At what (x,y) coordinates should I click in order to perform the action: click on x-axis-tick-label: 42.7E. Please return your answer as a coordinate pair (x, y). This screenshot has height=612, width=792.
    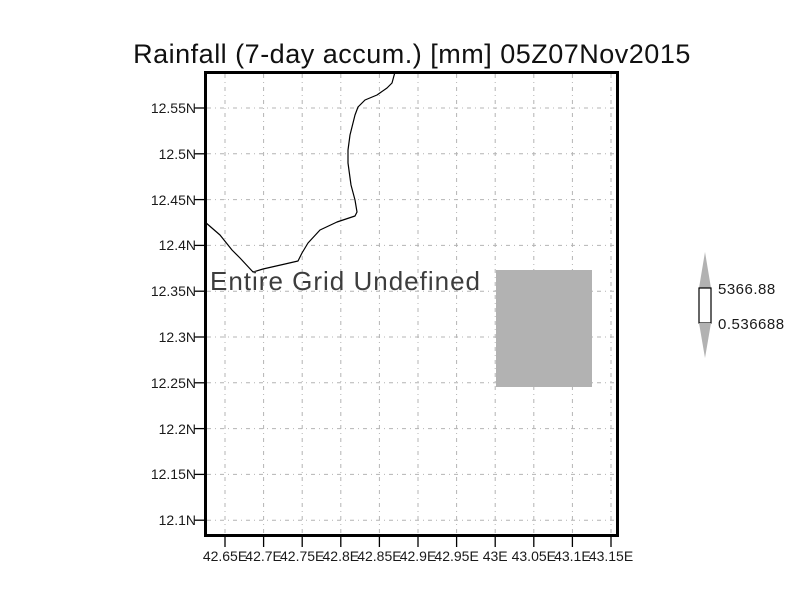
    Looking at the image, I should click on (263, 556).